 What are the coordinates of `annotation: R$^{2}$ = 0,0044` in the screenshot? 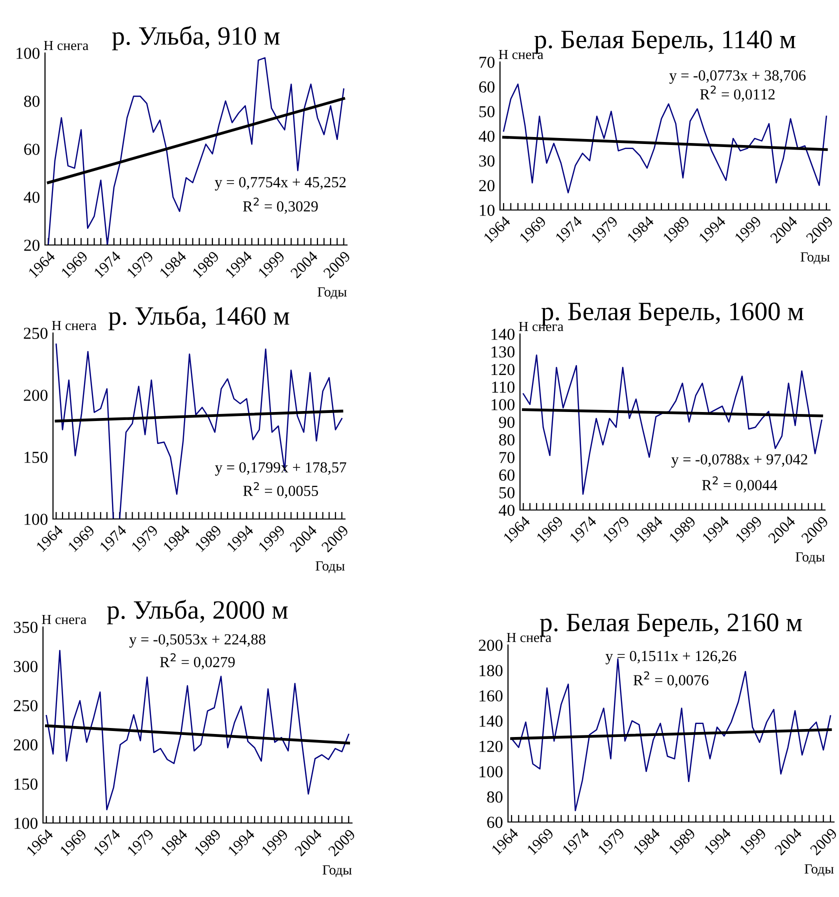 It's located at (740, 484).